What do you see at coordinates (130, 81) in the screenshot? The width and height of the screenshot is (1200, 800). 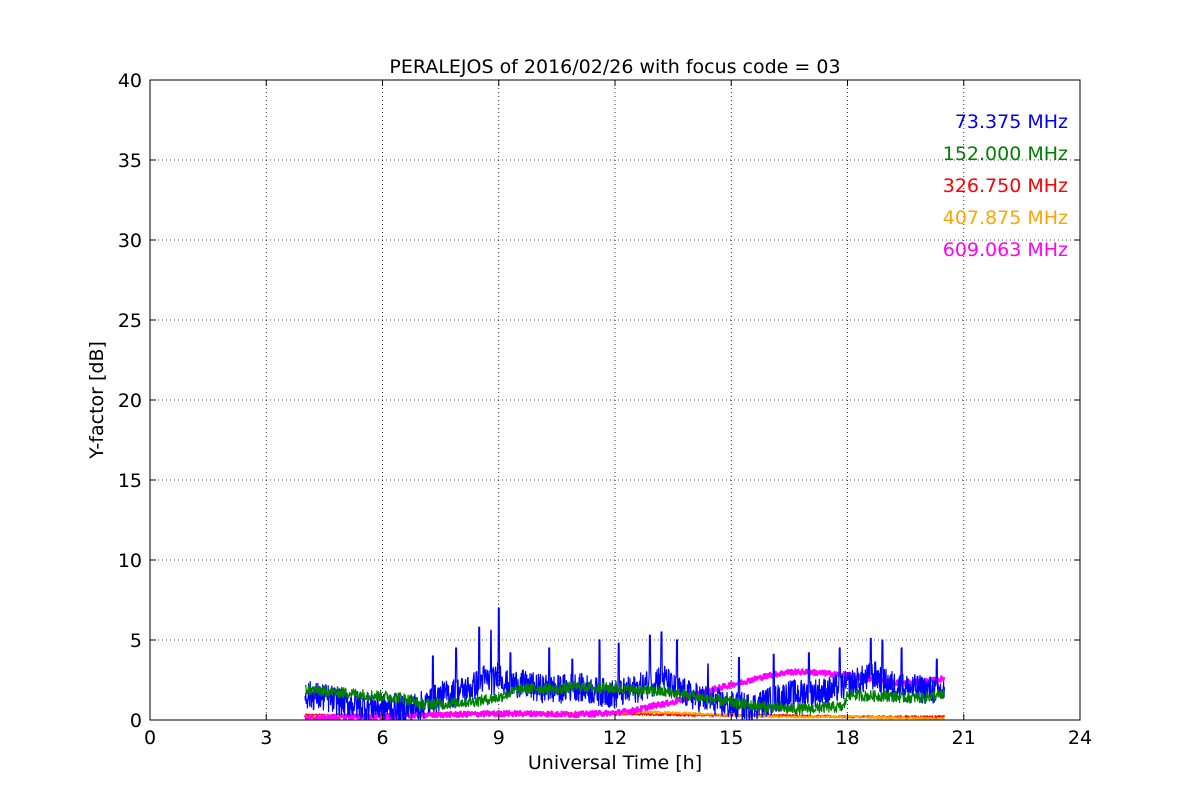 I see `y-tick-label: 40` at bounding box center [130, 81].